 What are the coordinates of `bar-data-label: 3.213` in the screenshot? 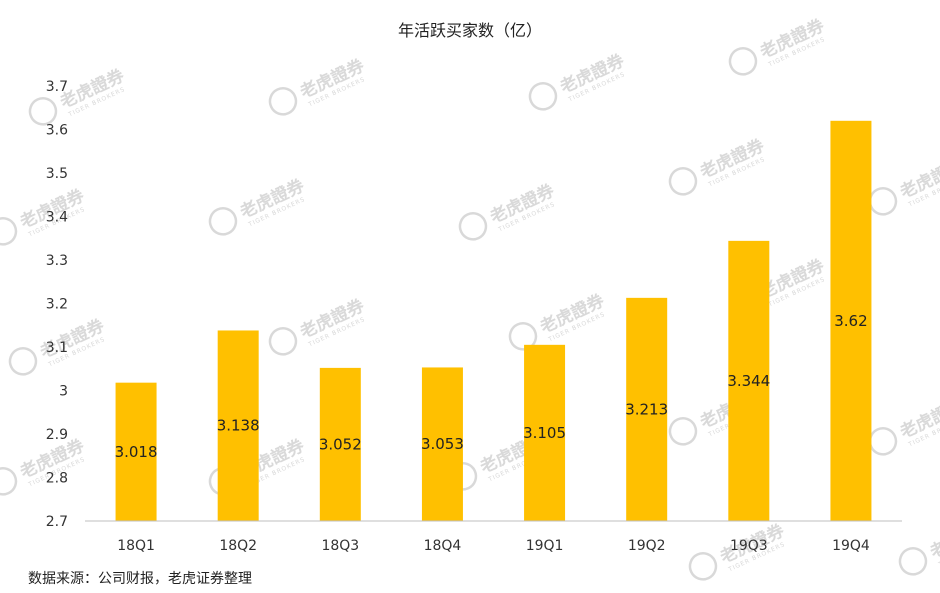 It's located at (646, 409).